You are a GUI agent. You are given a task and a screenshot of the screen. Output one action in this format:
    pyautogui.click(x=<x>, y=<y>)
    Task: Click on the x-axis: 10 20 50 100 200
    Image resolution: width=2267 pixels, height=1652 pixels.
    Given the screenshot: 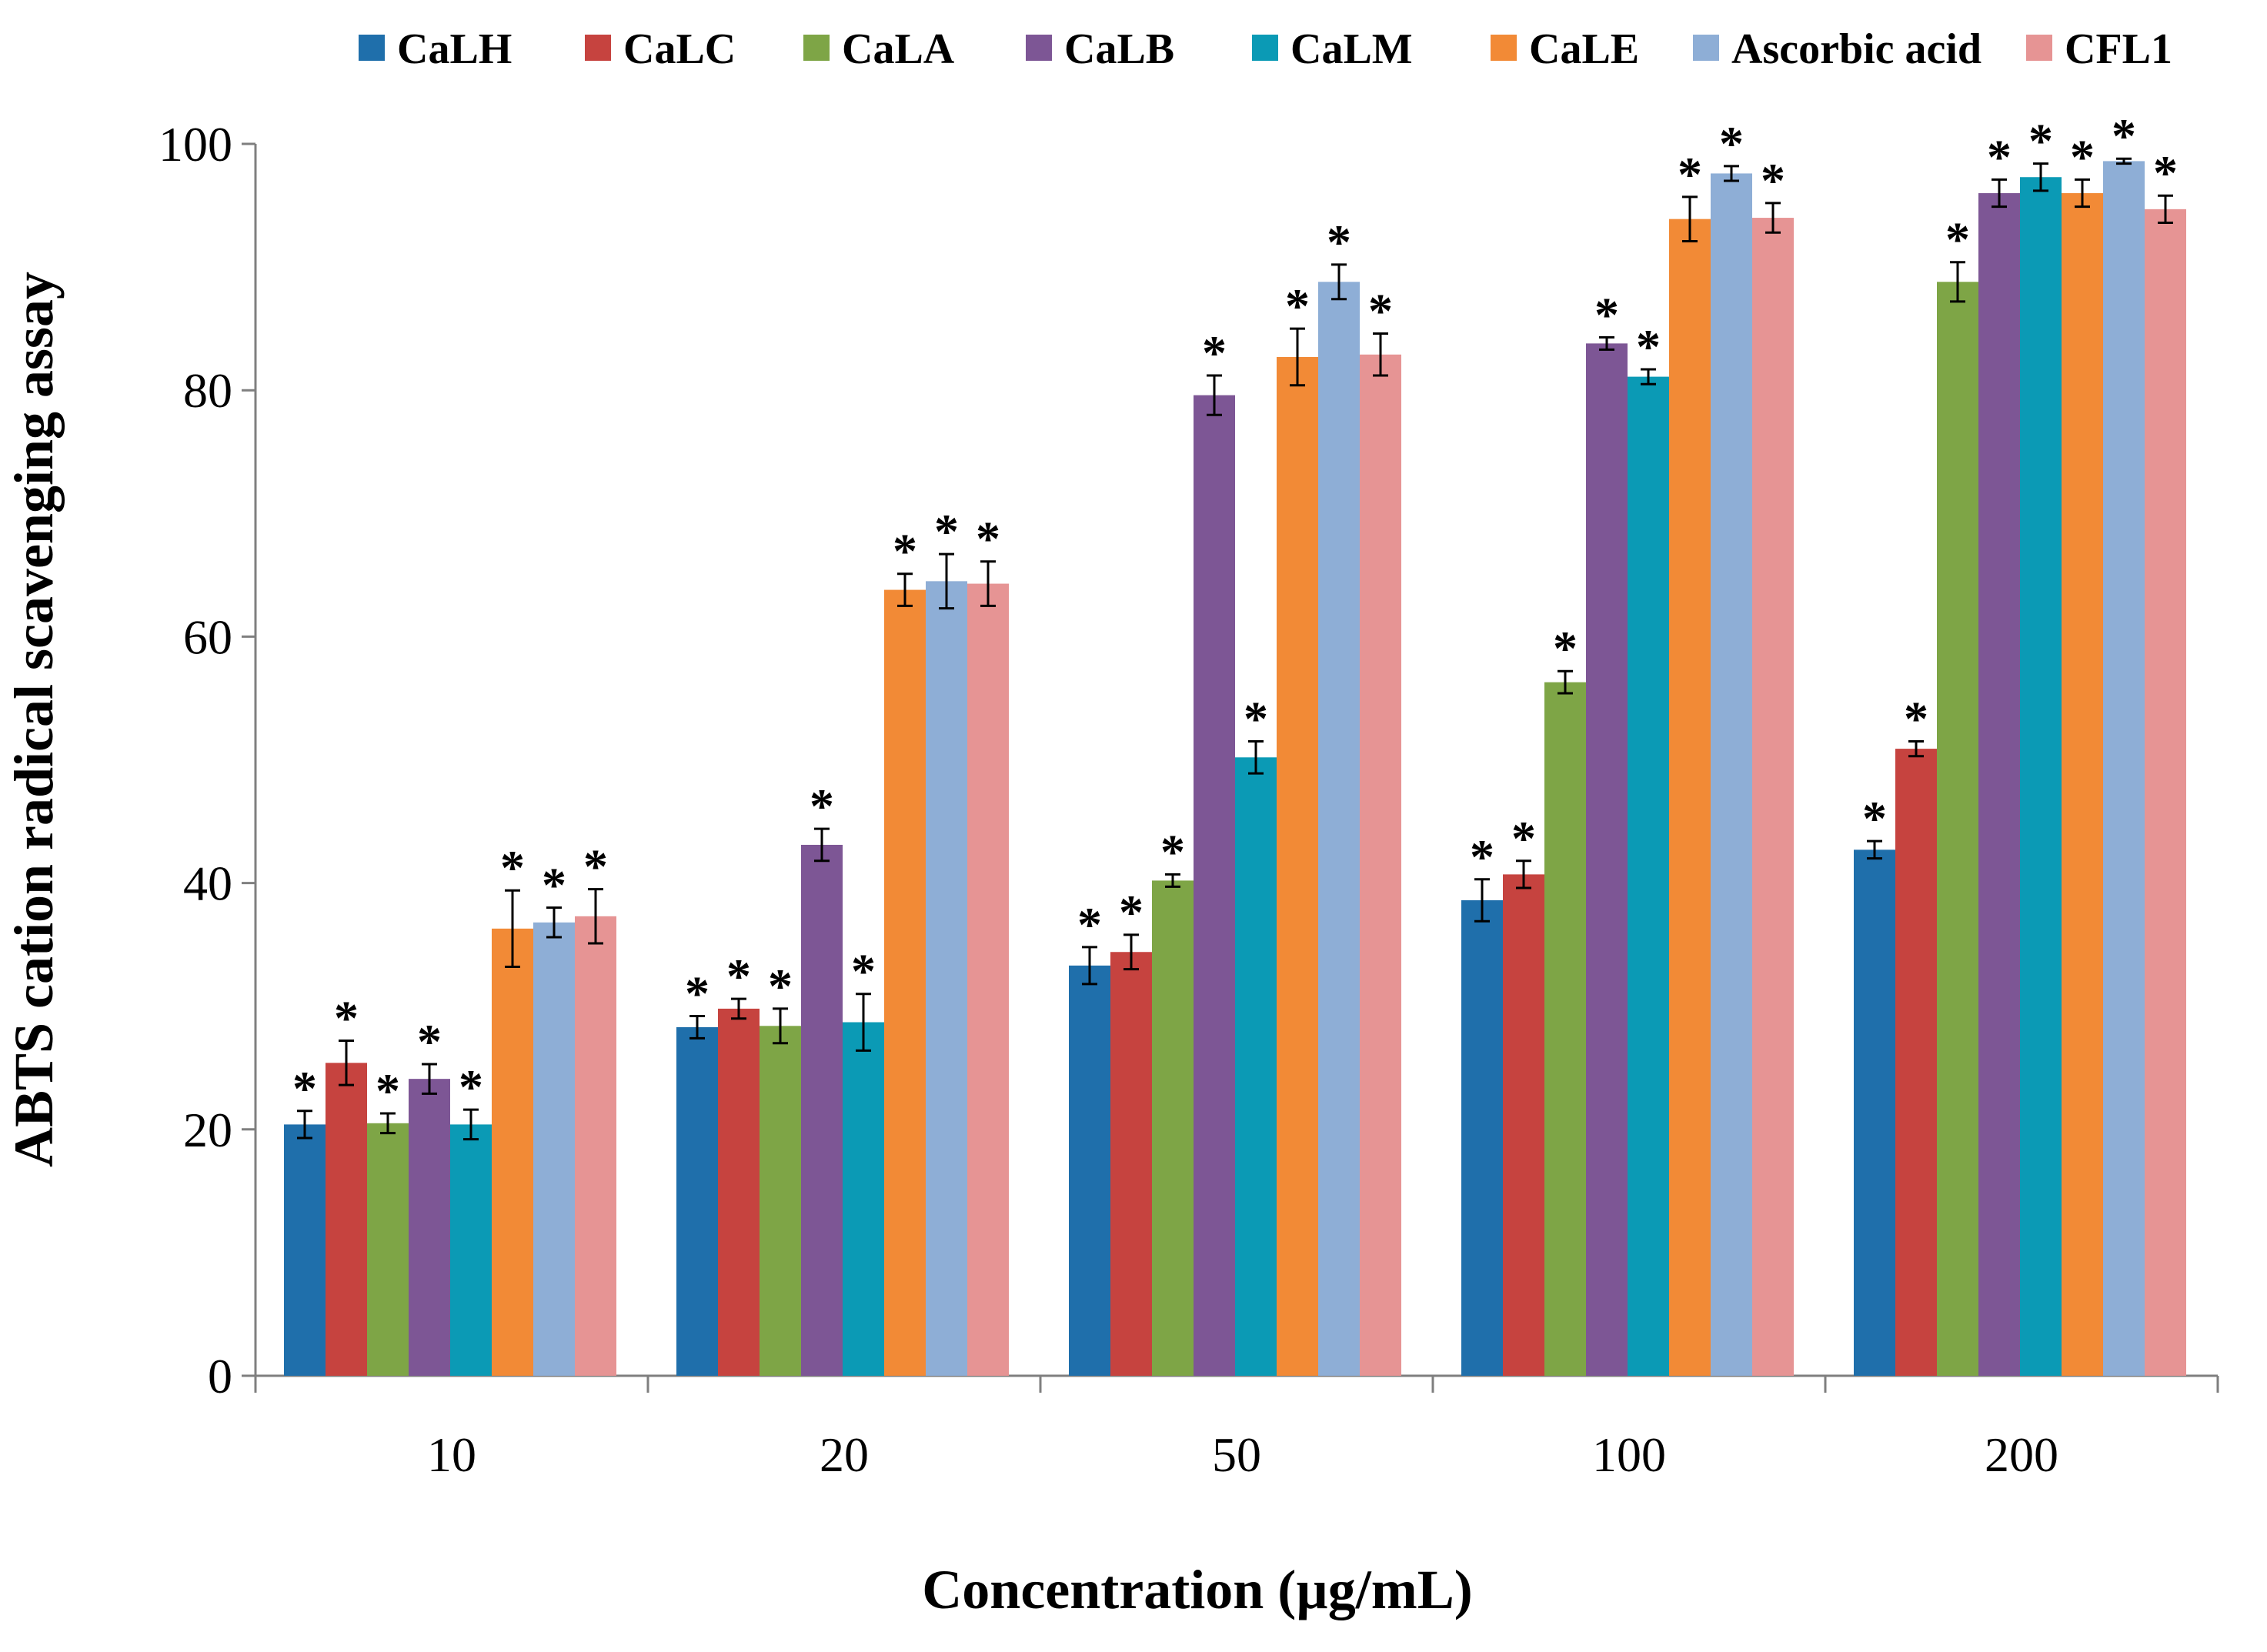 What is the action you would take?
    pyautogui.click(x=1236, y=1428)
    